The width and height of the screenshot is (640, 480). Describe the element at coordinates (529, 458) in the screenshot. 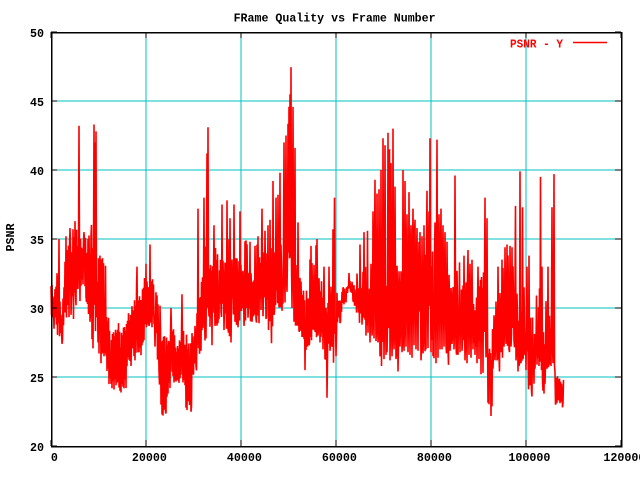

I see `svg-text: 100000` at that location.